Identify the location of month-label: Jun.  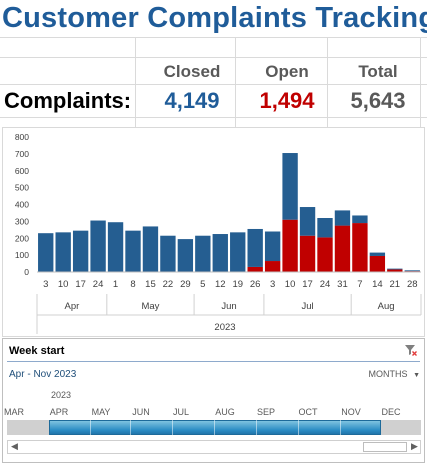
(228, 306).